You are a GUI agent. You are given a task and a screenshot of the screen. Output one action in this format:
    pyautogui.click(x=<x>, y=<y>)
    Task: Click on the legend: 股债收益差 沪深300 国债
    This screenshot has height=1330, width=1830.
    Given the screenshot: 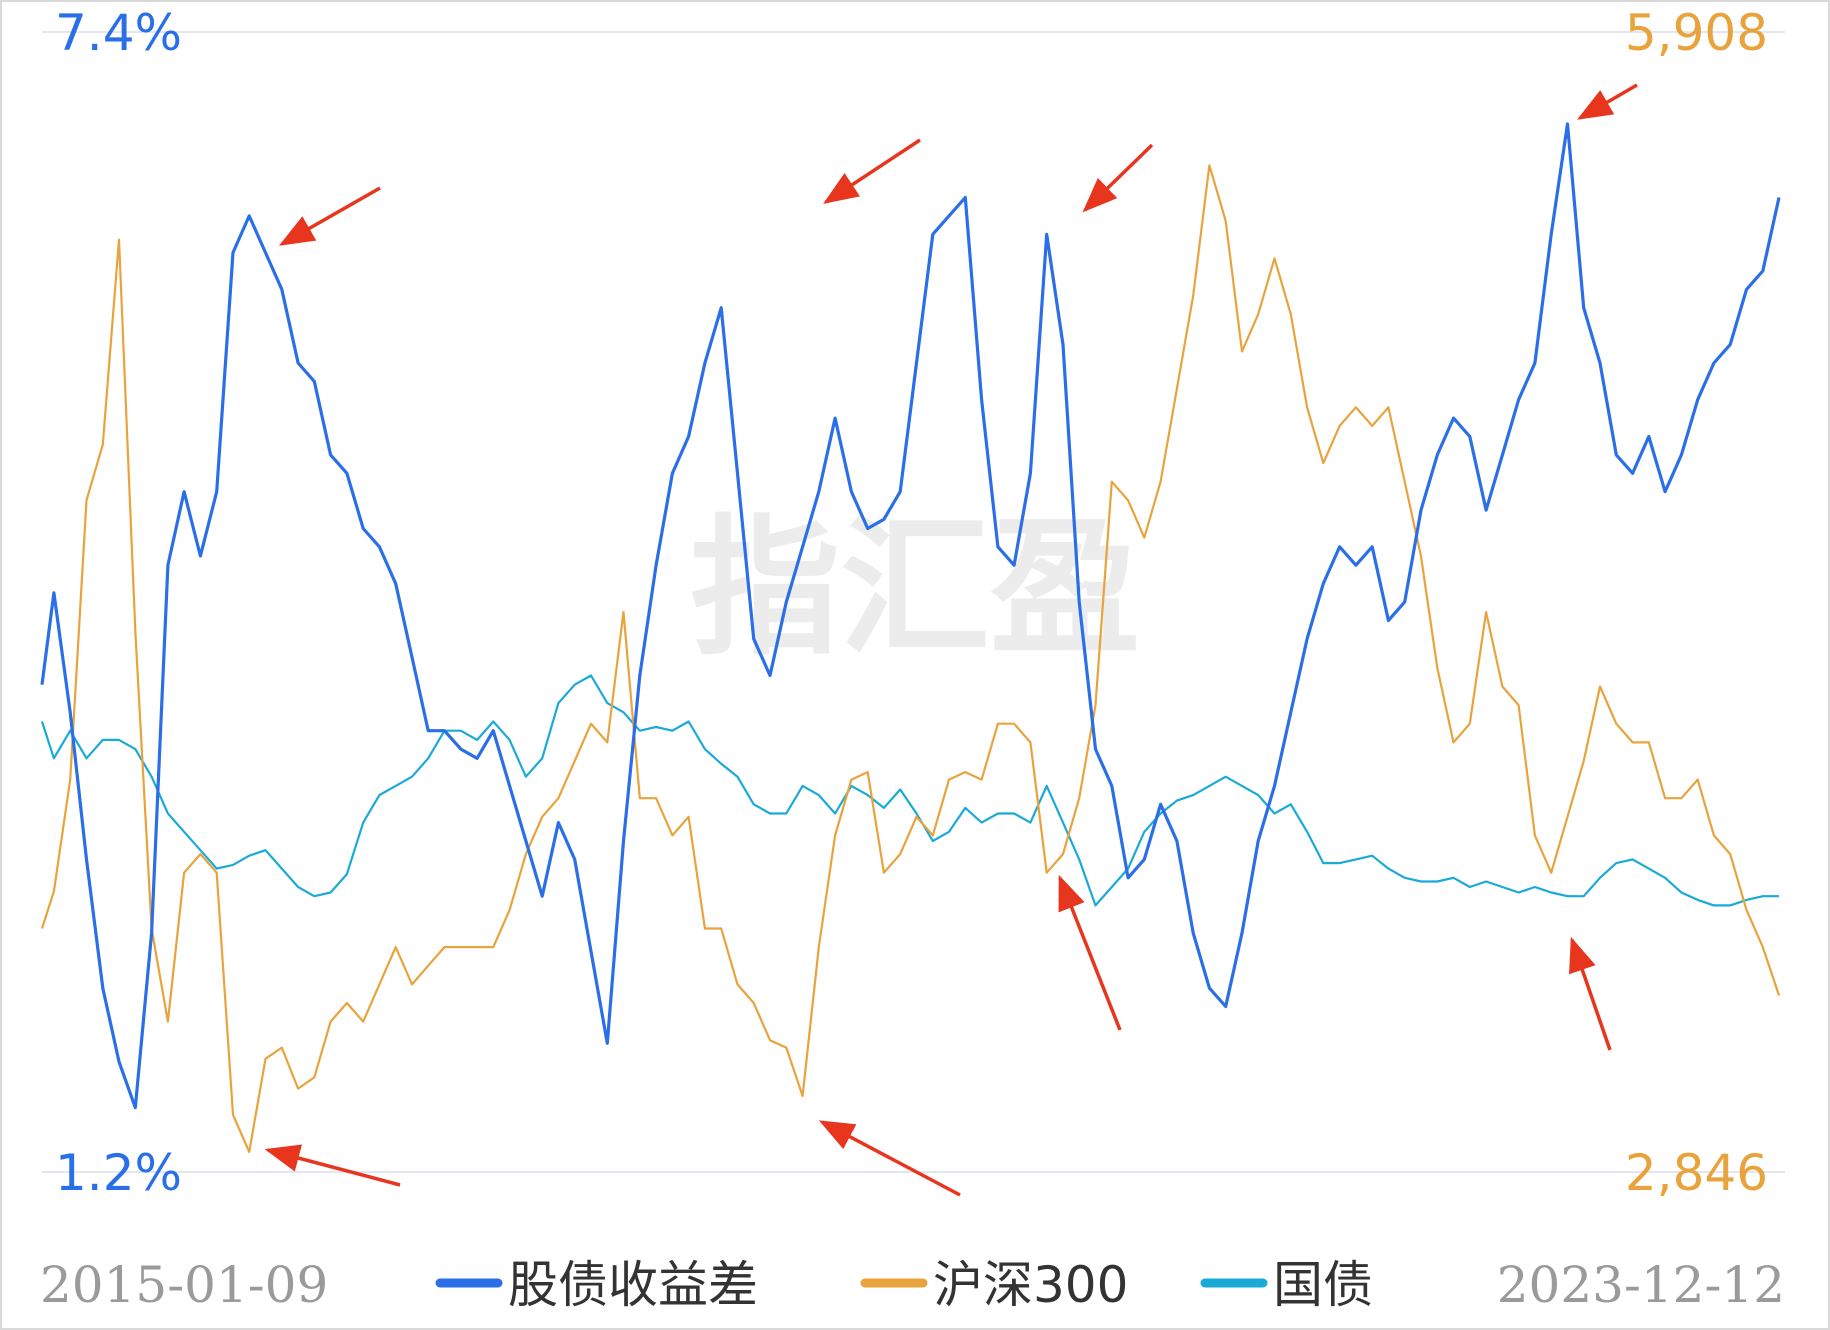 What is the action you would take?
    pyautogui.click(x=904, y=1285)
    